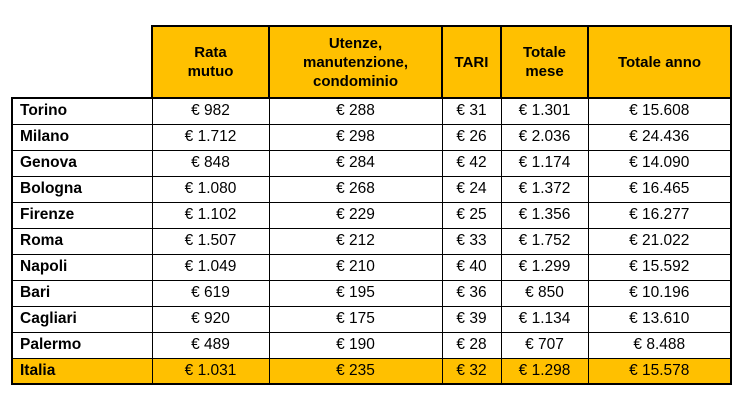 This screenshot has width=746, height=406. Describe the element at coordinates (210, 345) in the screenshot. I see `cell-value: € 489` at that location.